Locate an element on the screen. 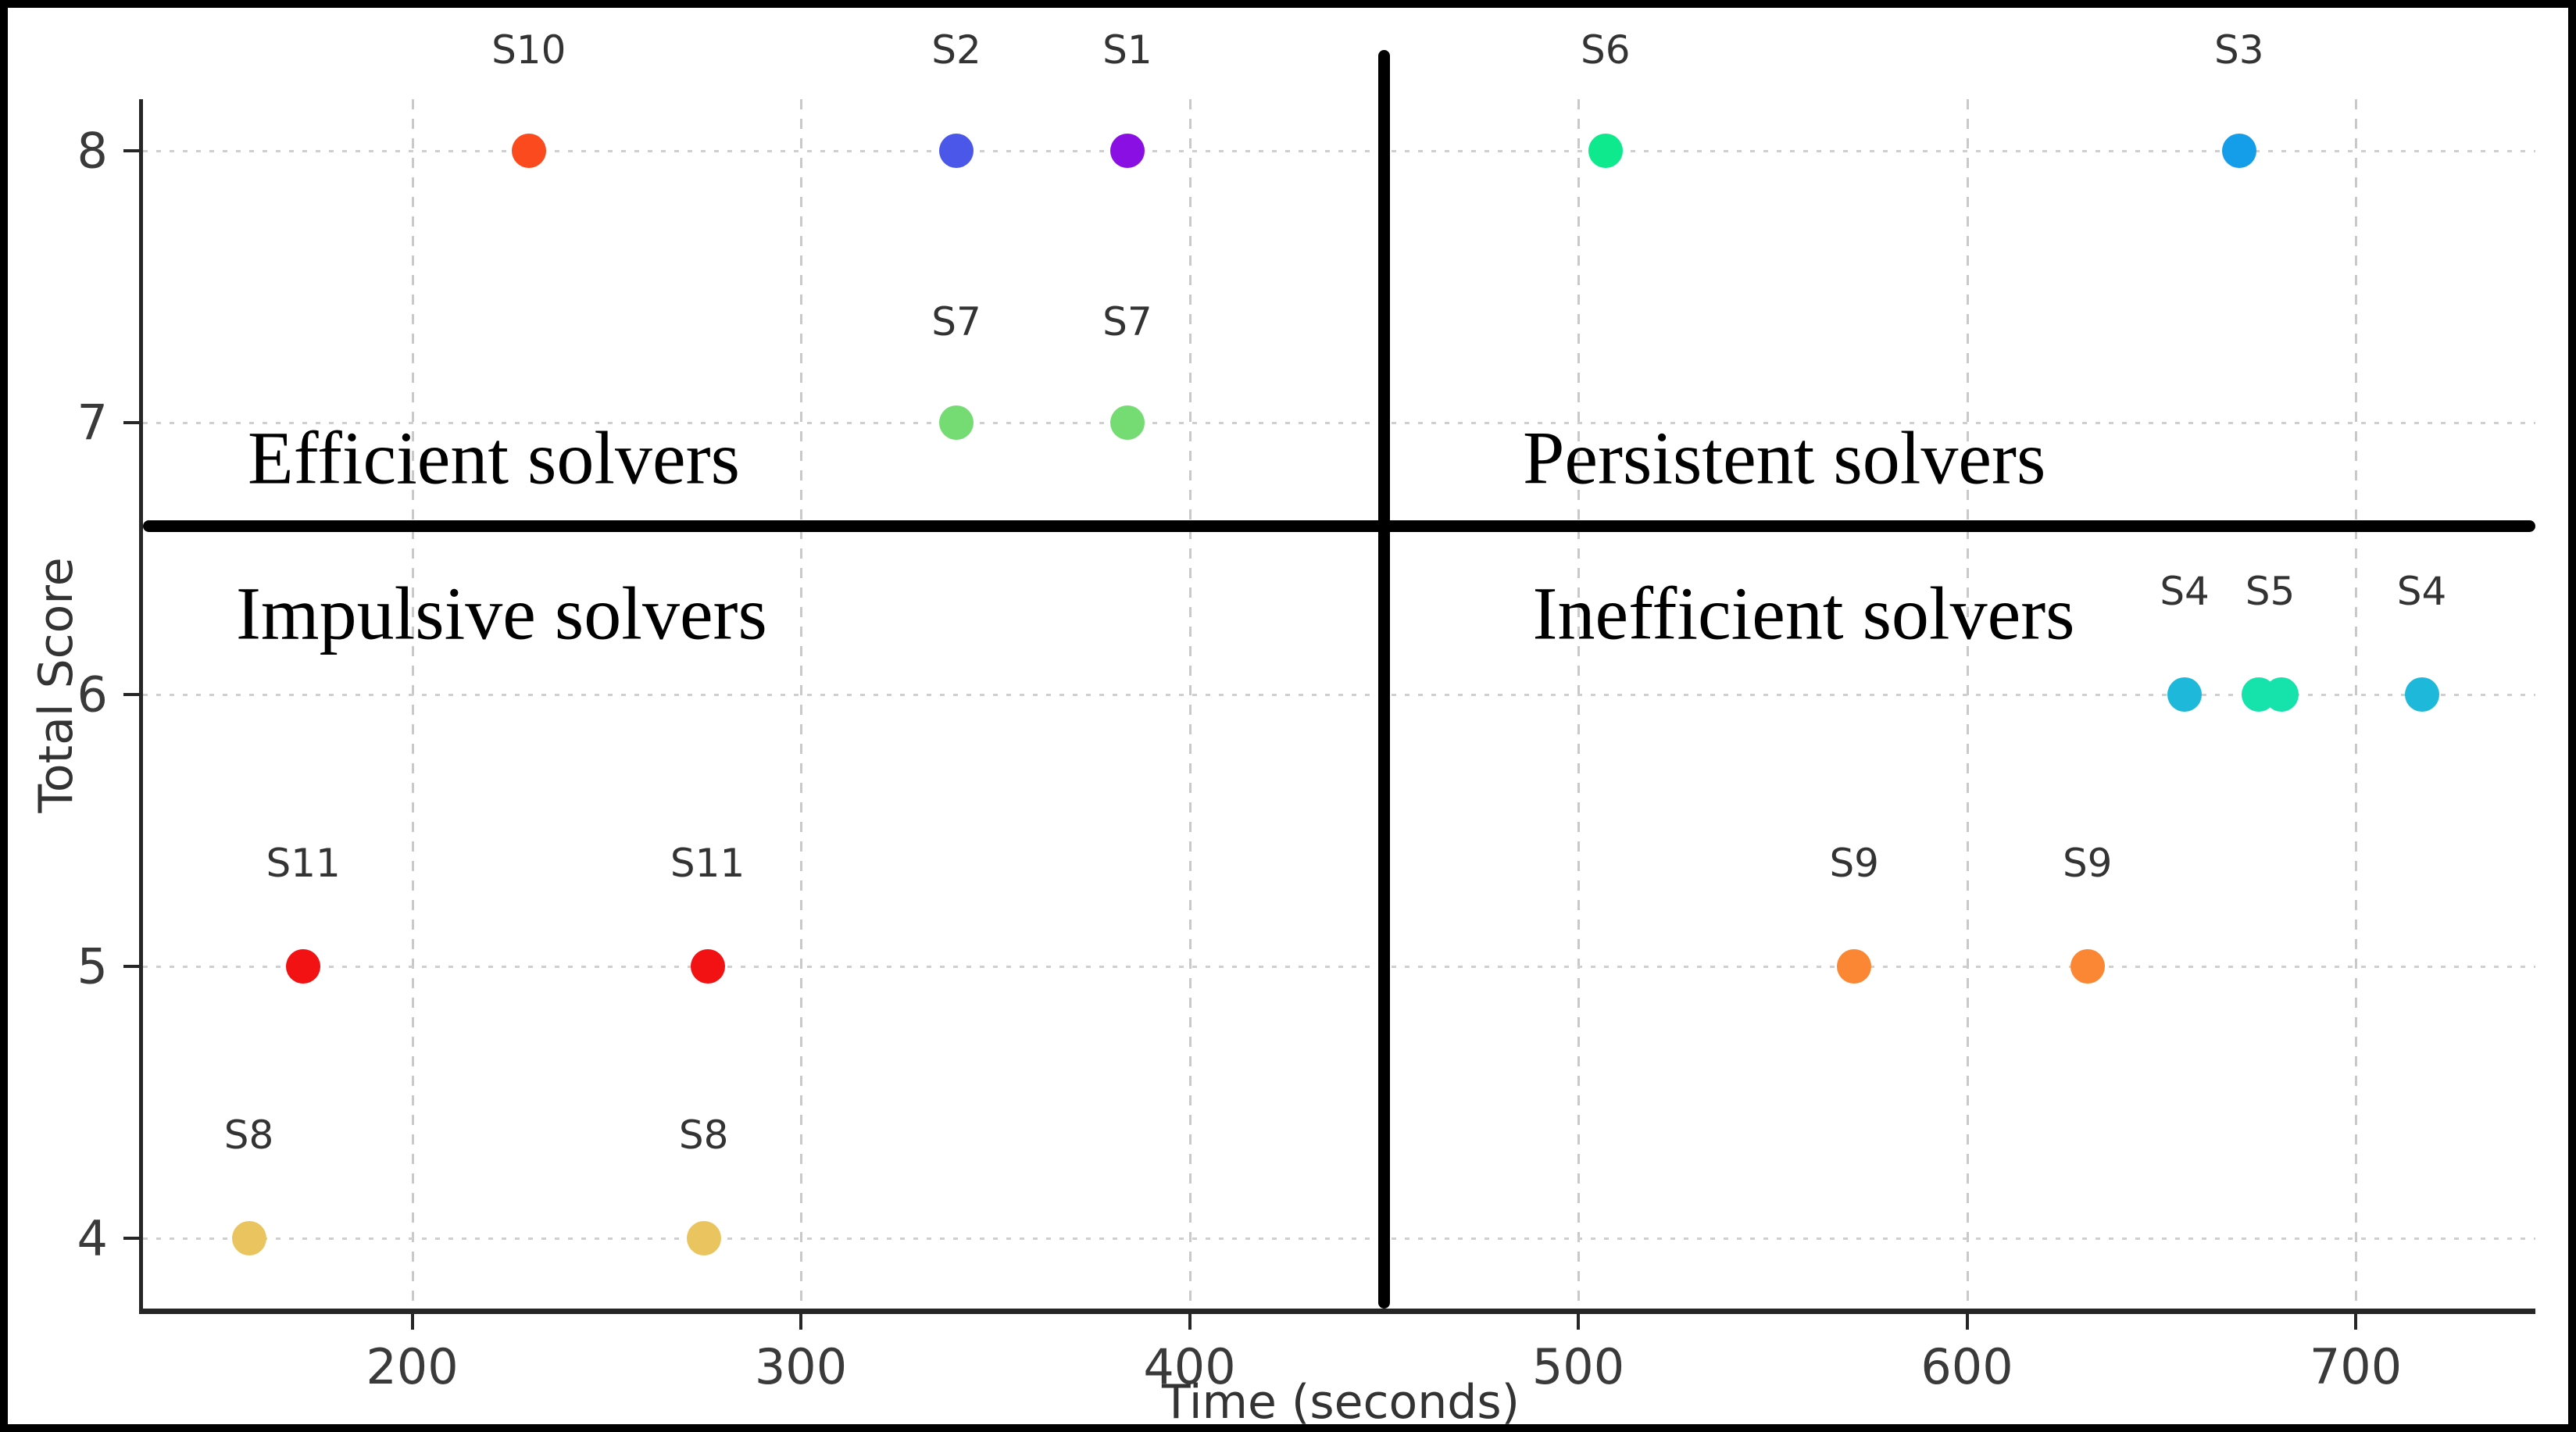  x-tick-label-200: 200 is located at coordinates (412, 1366).